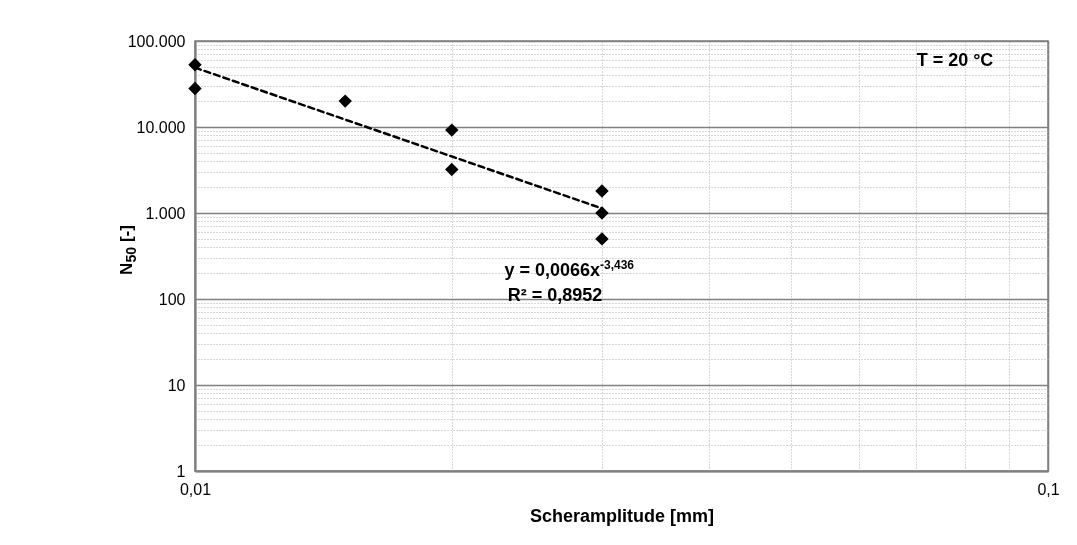 This screenshot has height=545, width=1077. What do you see at coordinates (622, 515) in the screenshot?
I see `x-axis-title: Scheramplitude [mm]` at bounding box center [622, 515].